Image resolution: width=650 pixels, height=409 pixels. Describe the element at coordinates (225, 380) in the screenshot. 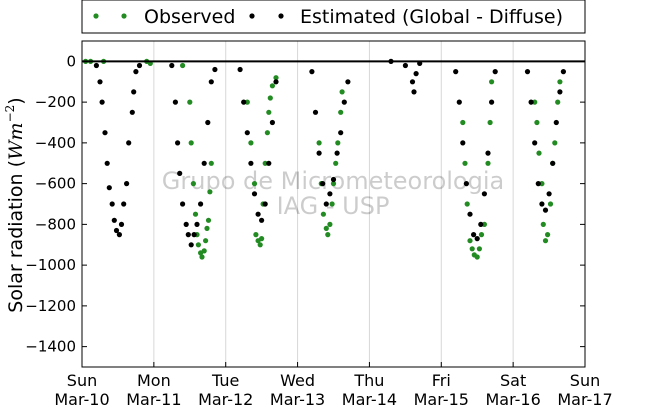

I see `x-tick-label-weekday: Tue` at that location.